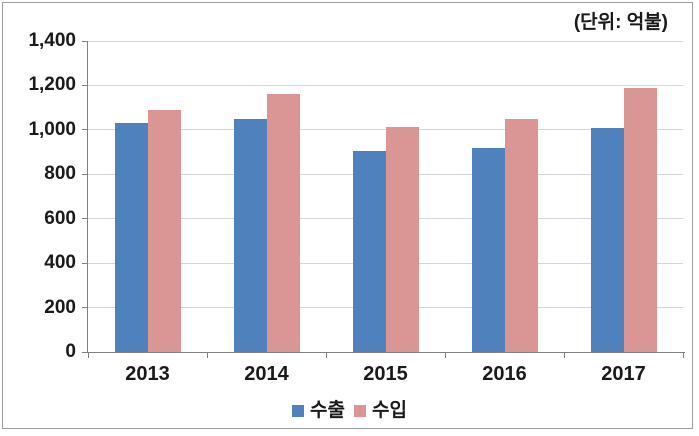 Image resolution: width=699 pixels, height=436 pixels. What do you see at coordinates (327, 410) in the screenshot?
I see `export-legend-label: 수출` at bounding box center [327, 410].